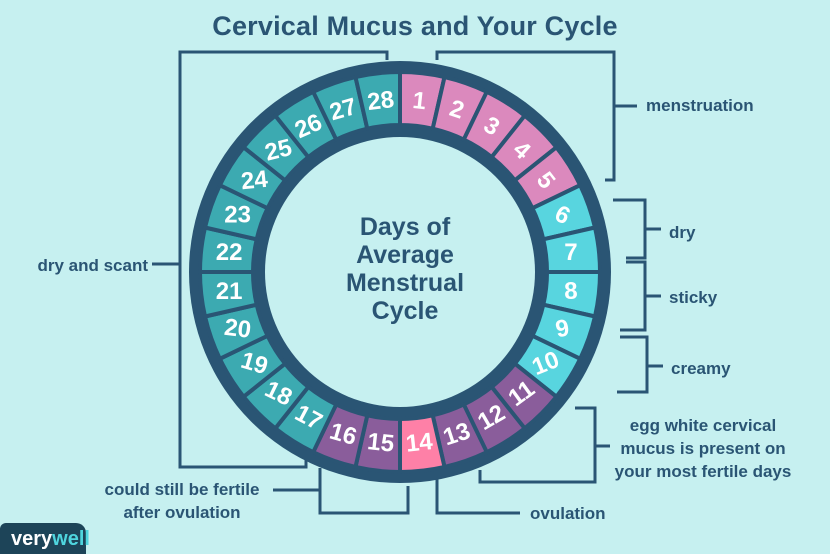  I want to click on day-number-25: 25, so click(278, 150).